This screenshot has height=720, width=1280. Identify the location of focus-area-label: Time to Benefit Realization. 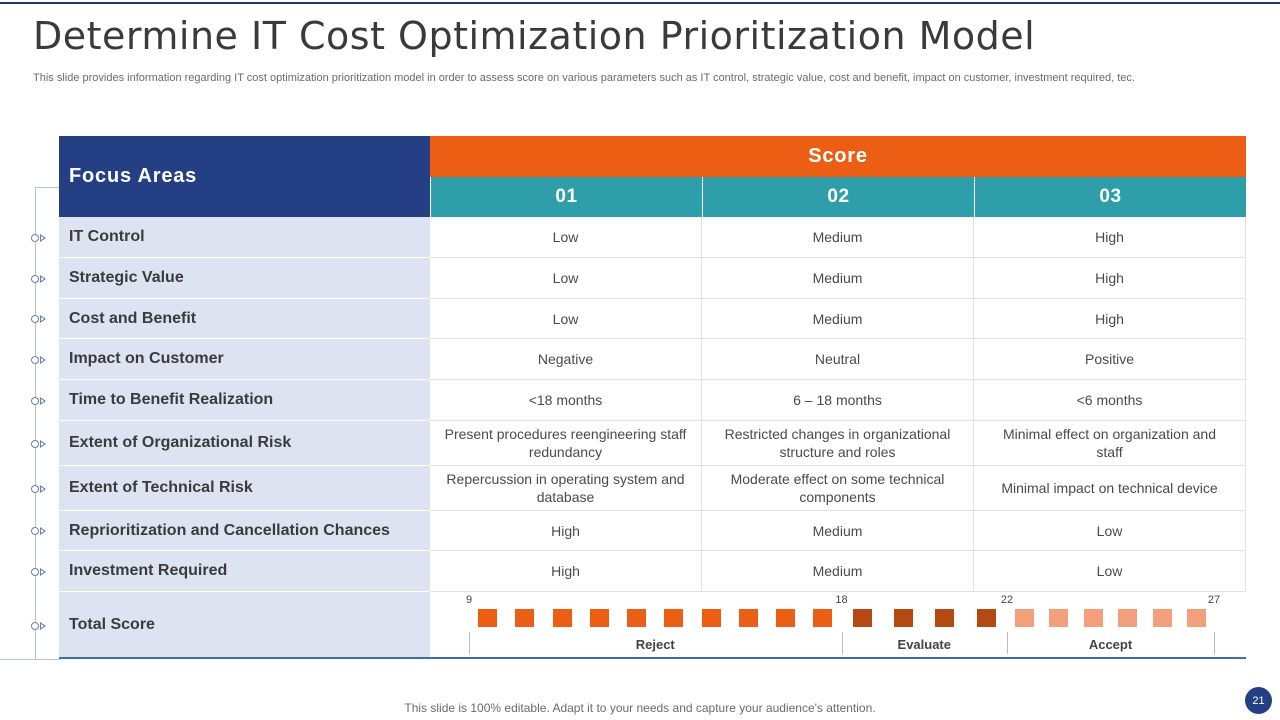
(244, 400).